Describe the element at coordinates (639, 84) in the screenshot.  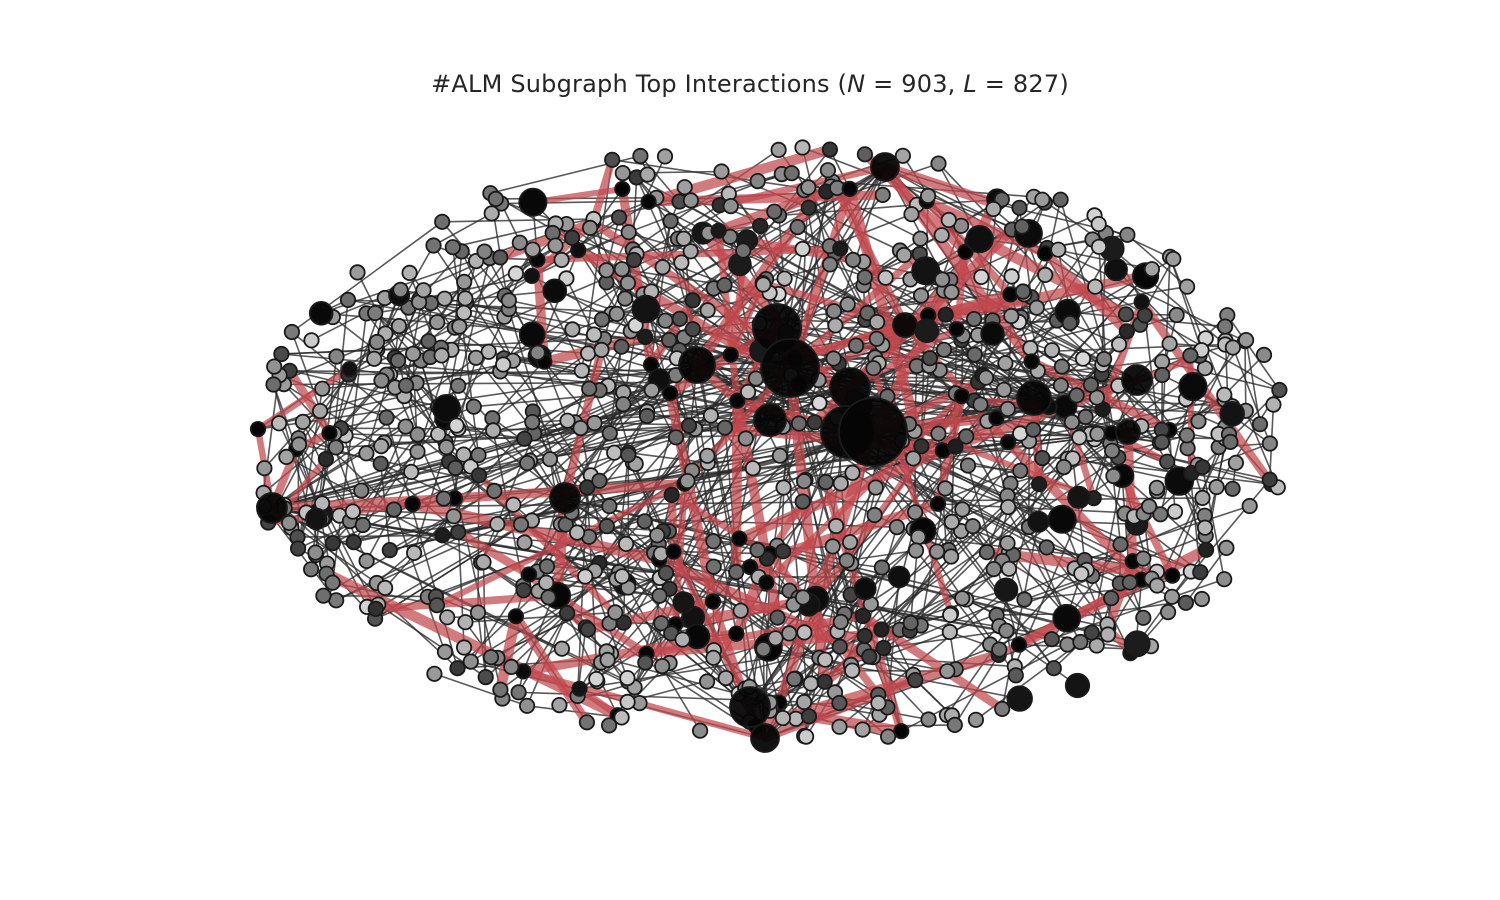
I see `title-prefix: #ALM Subgraph Top Interactions (` at that location.